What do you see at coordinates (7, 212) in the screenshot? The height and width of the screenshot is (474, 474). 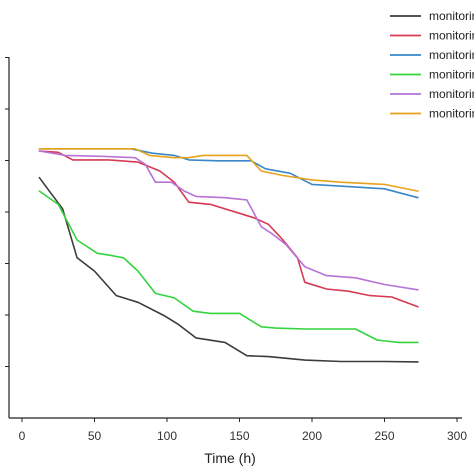 I see `y-ticks` at bounding box center [7, 212].